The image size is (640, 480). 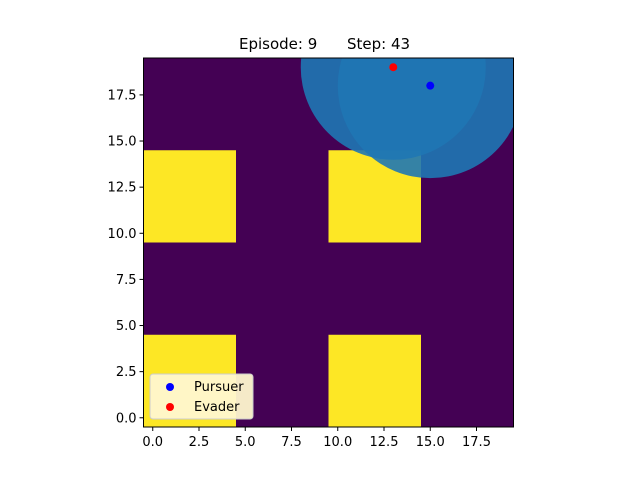 What do you see at coordinates (122, 188) in the screenshot?
I see `y-tick-label: 12.5` at bounding box center [122, 188].